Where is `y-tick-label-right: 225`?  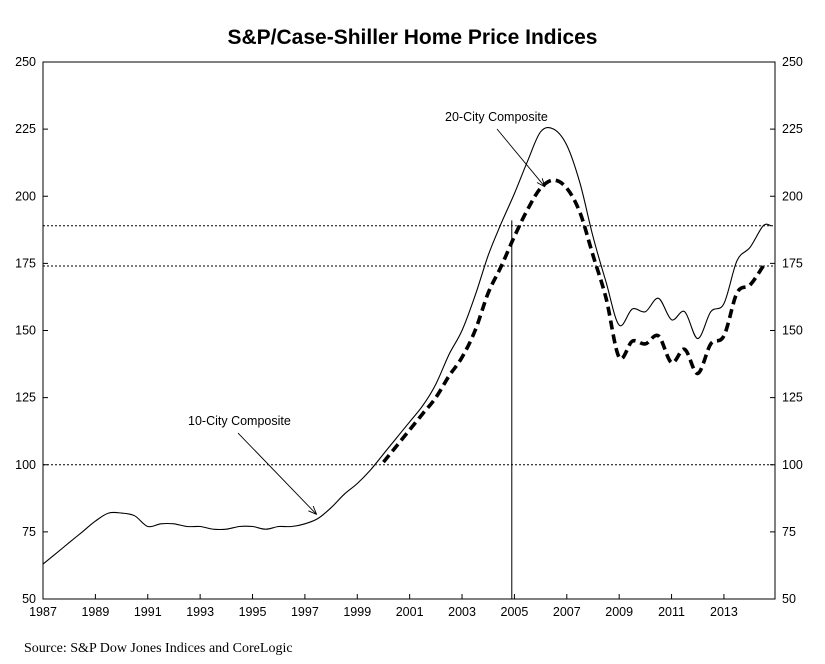
y-tick-label-right: 225 is located at coordinates (792, 129).